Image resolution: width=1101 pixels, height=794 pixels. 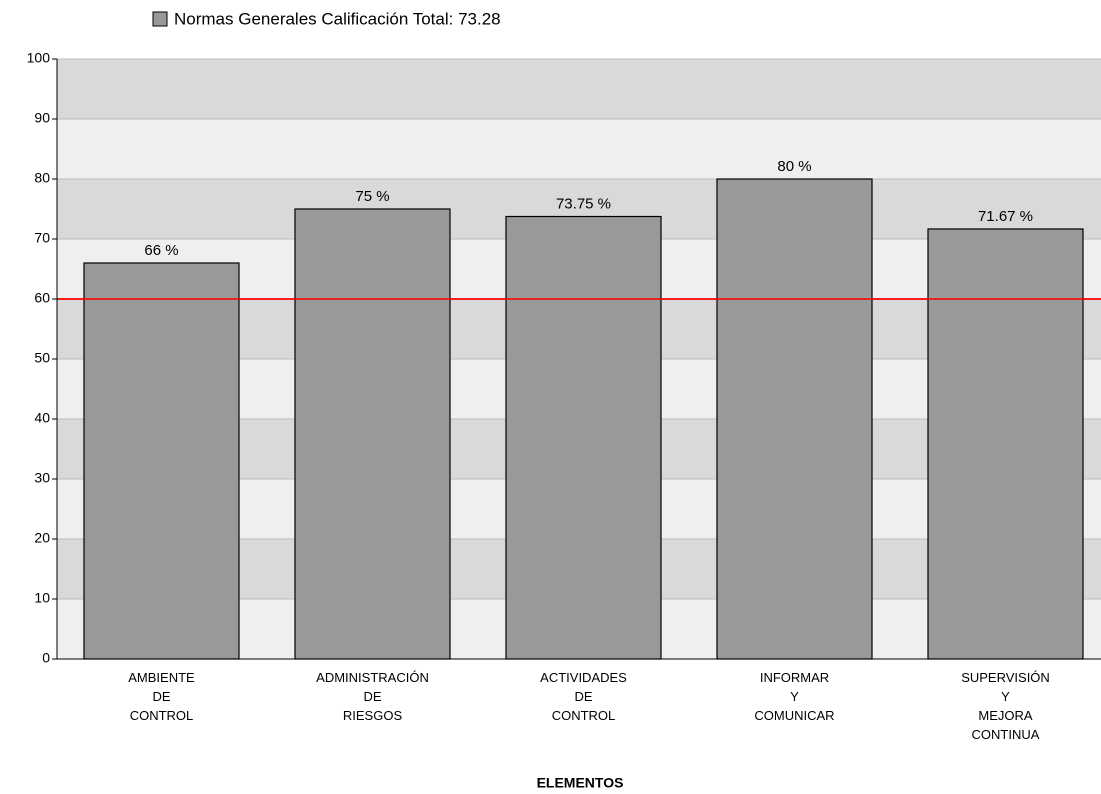 I want to click on legend-swatch, so click(x=160, y=19).